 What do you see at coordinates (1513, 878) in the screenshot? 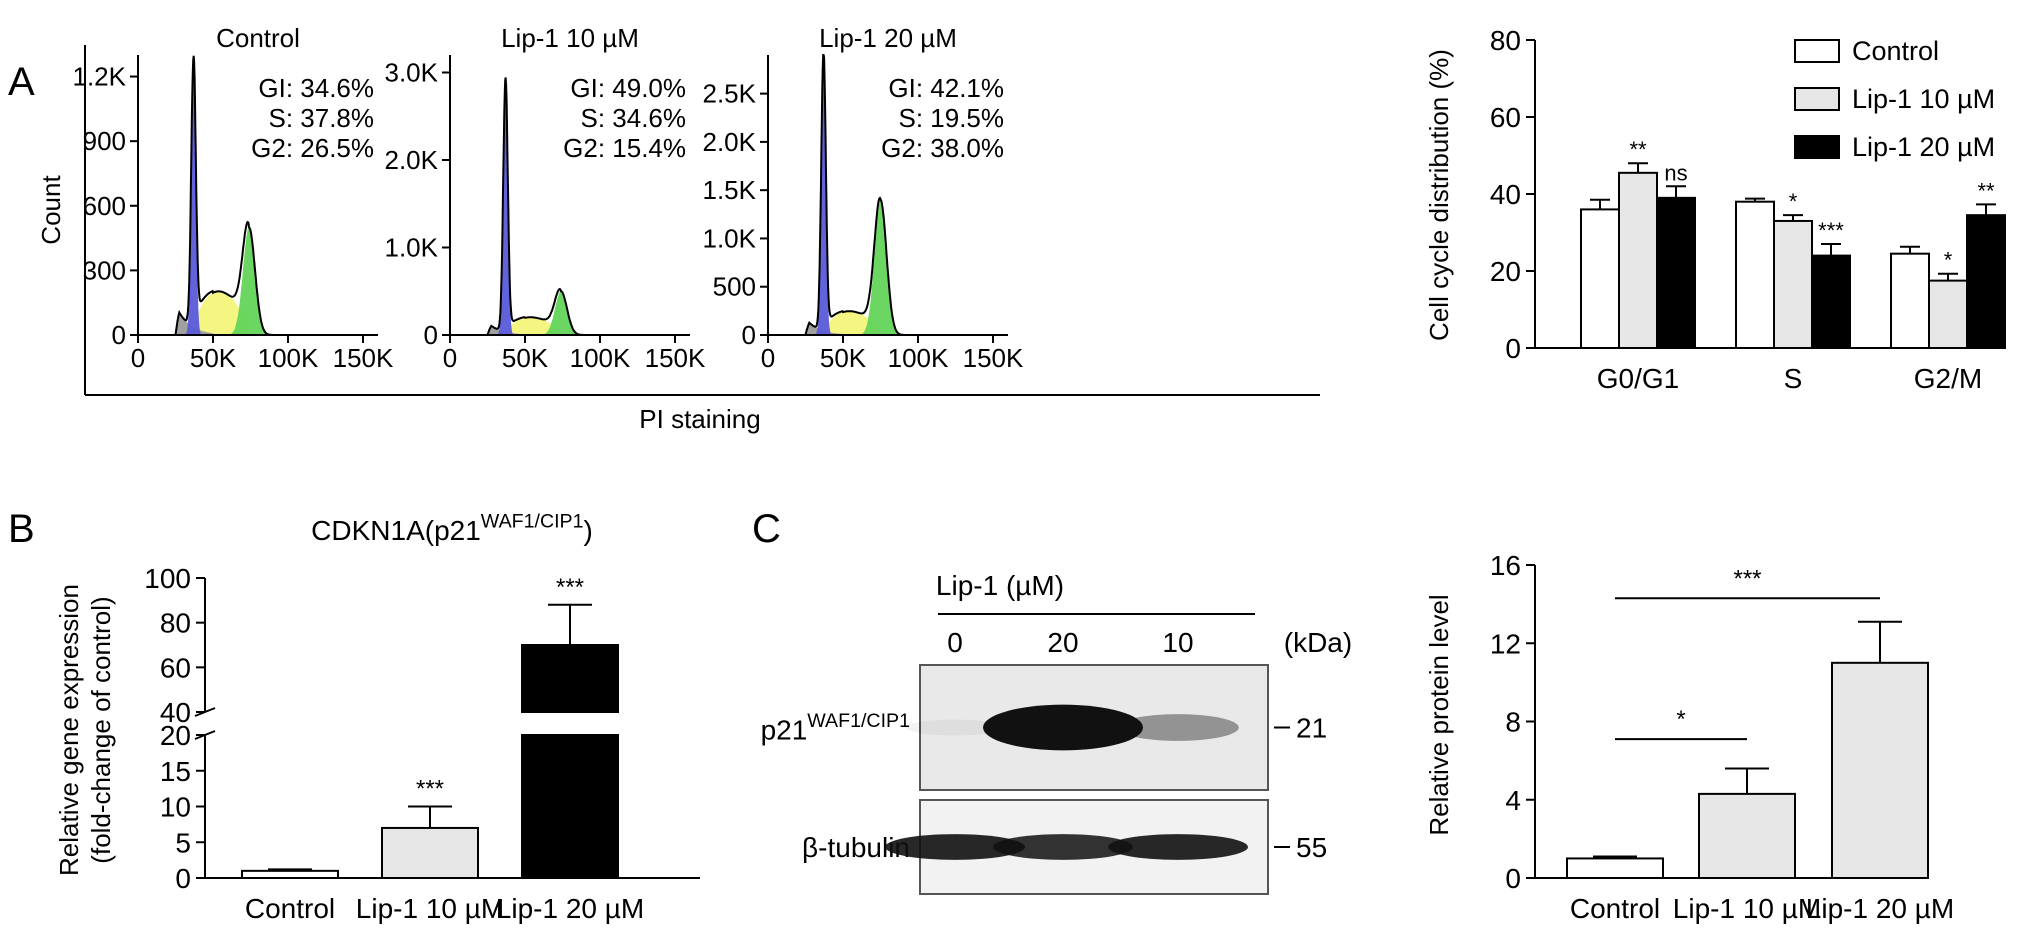
I see `pl-y-tick-label: 0` at bounding box center [1513, 878].